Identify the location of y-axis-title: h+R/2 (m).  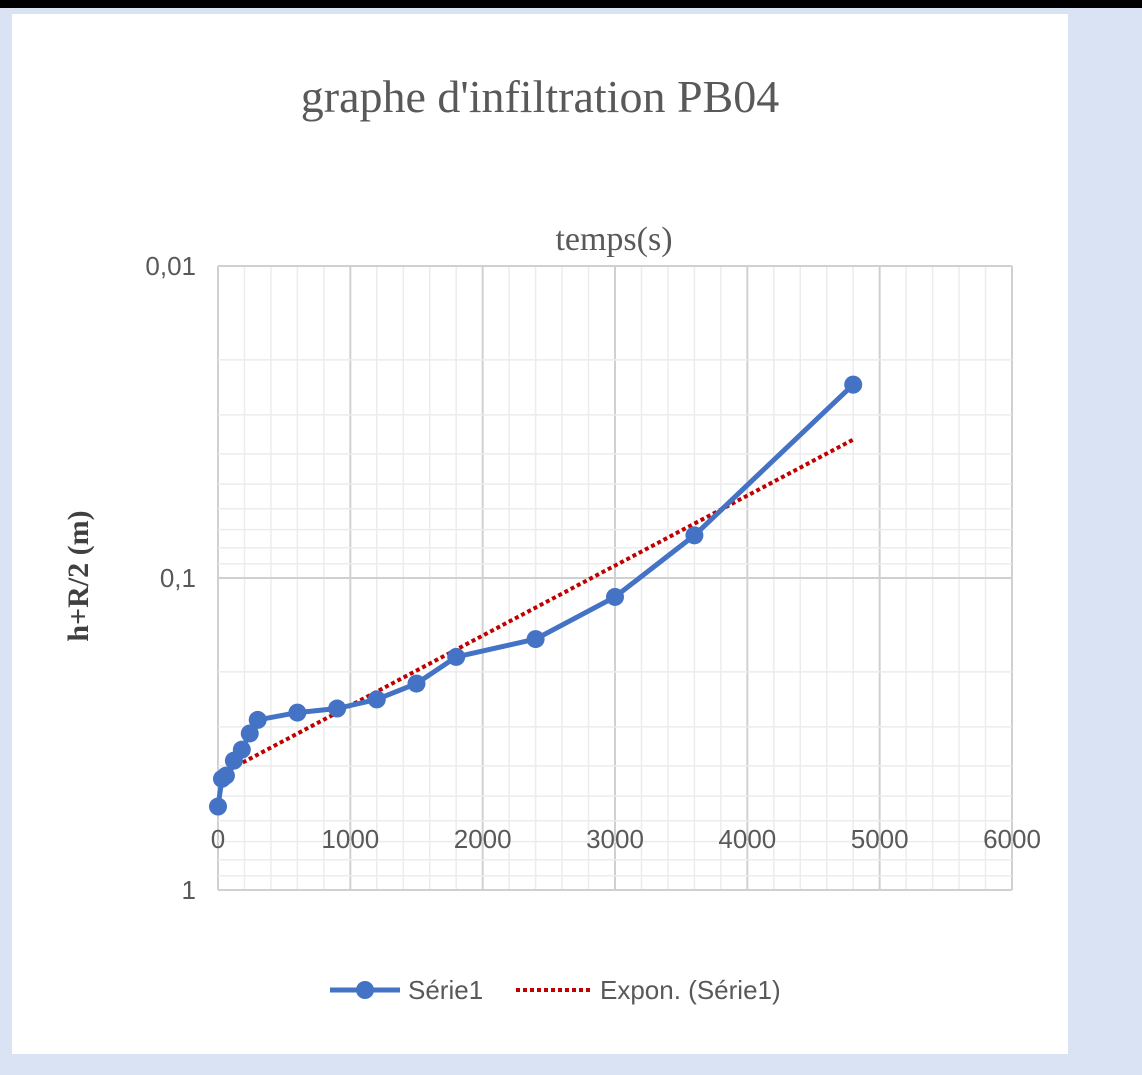
(78, 575).